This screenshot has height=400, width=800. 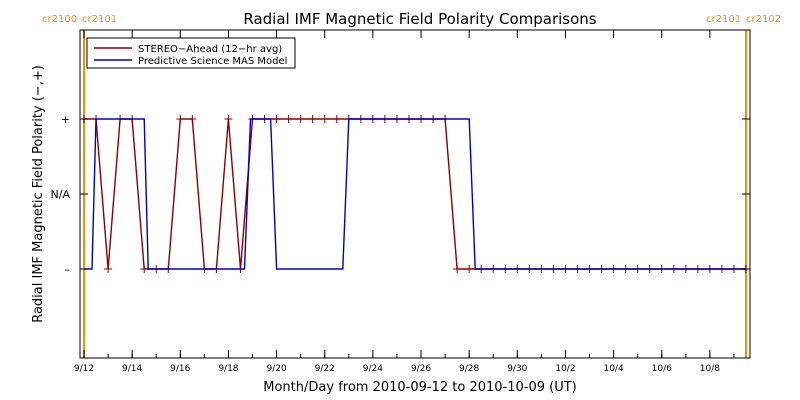 What do you see at coordinates (84, 369) in the screenshot?
I see `x-tick-label-0: 9/12` at bounding box center [84, 369].